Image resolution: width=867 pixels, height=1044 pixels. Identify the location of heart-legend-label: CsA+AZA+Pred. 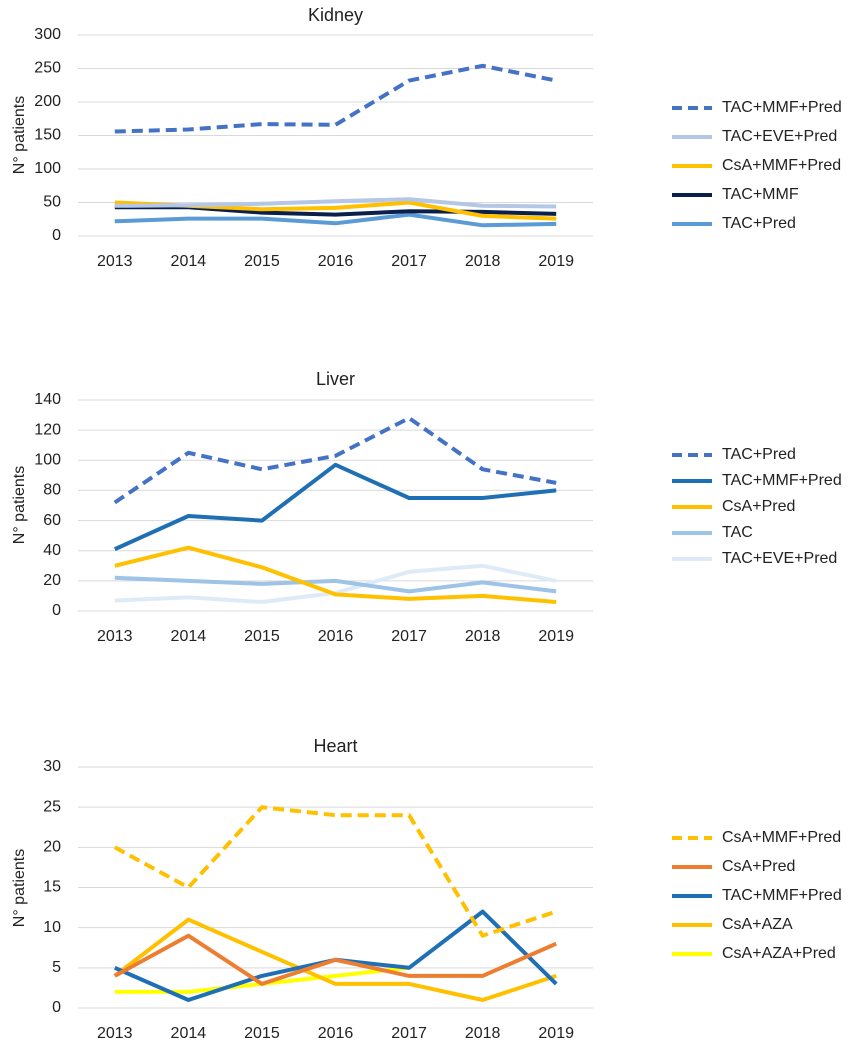
(779, 953).